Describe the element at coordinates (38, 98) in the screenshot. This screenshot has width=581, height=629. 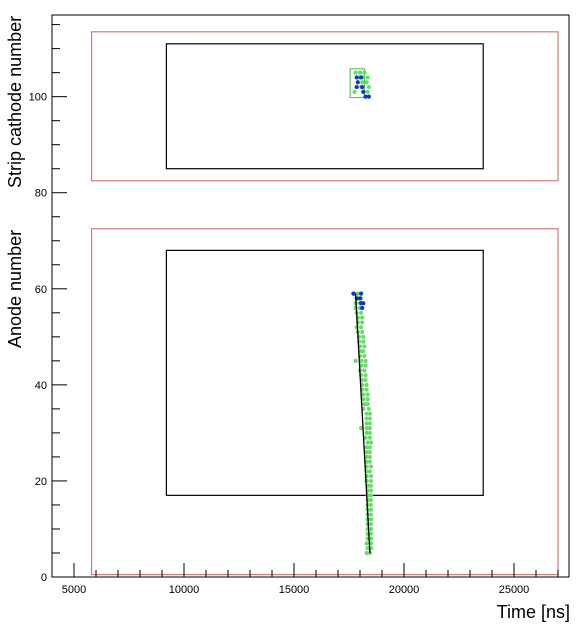
I see `y-tick-label: 100` at that location.